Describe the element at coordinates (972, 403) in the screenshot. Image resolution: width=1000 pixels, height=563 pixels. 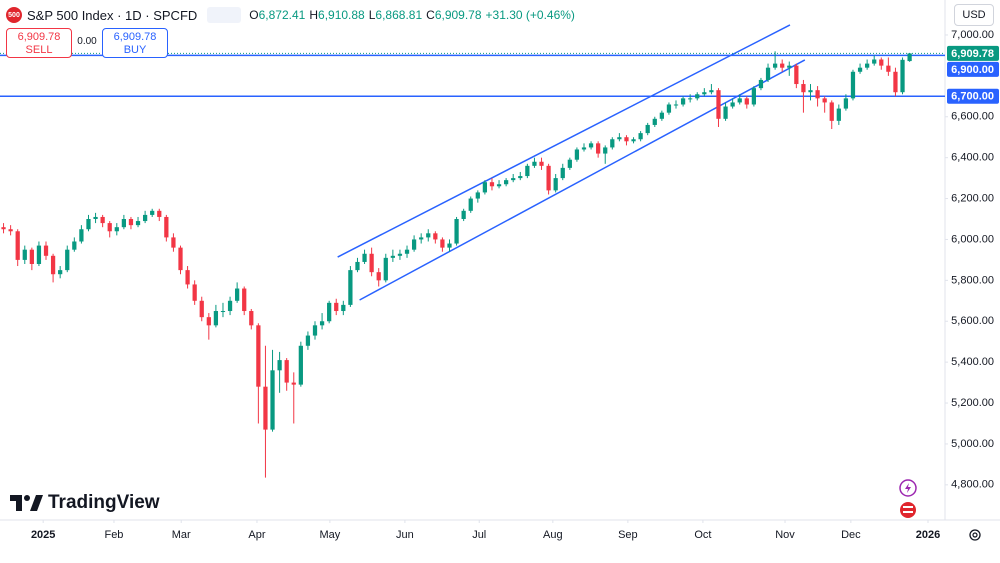
I see `y-tick-label: 5,200.00` at that location.